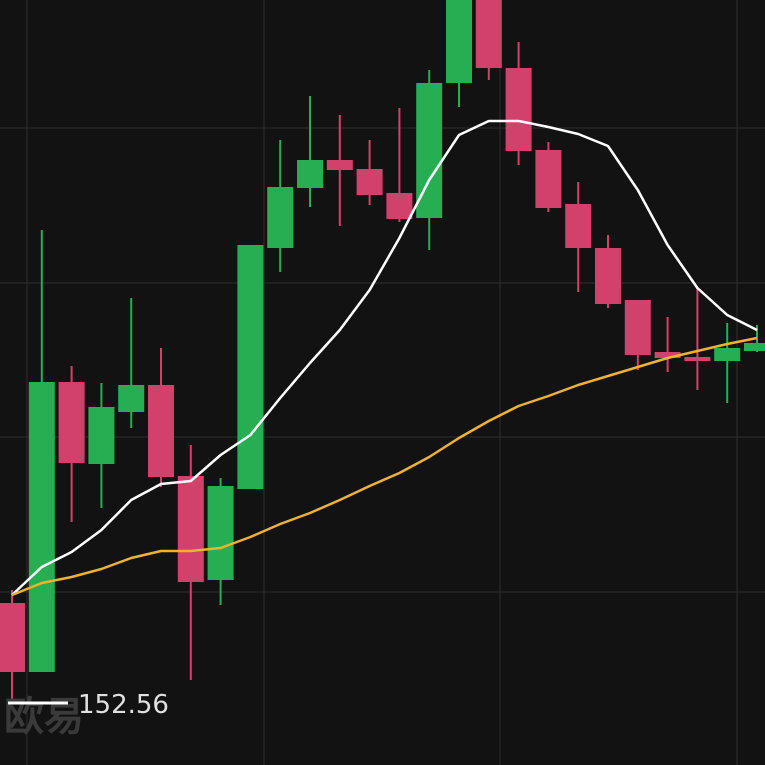  Describe the element at coordinates (44, 717) in the screenshot. I see `watermark: 欧易` at that location.